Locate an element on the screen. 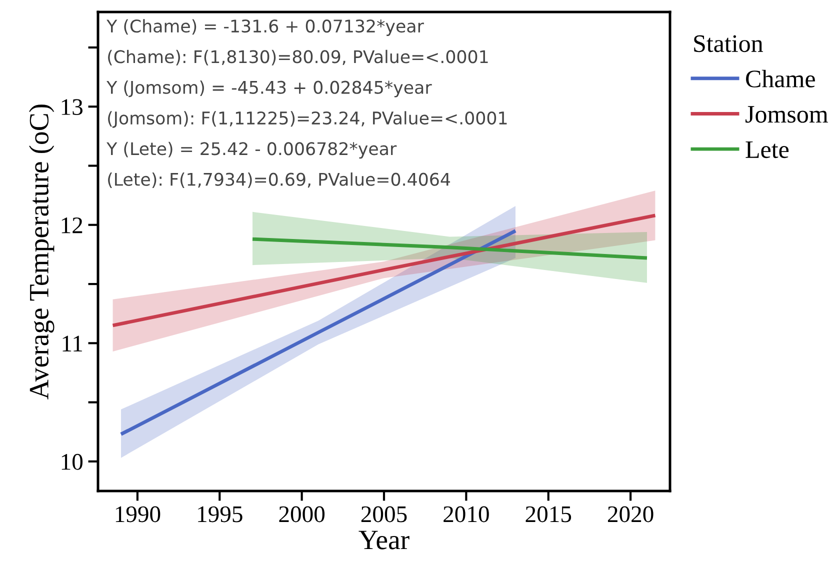 The image size is (830, 564). x-tick-label: 1990 is located at coordinates (138, 514).